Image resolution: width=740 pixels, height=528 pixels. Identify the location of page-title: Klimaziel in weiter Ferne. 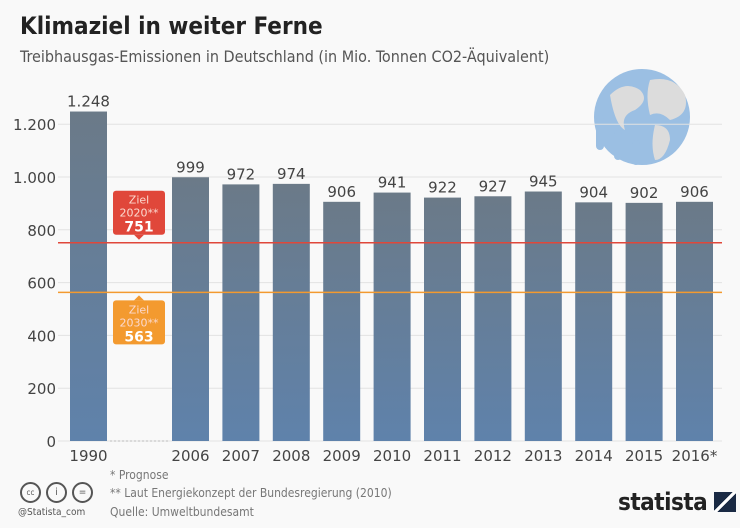
(171, 26).